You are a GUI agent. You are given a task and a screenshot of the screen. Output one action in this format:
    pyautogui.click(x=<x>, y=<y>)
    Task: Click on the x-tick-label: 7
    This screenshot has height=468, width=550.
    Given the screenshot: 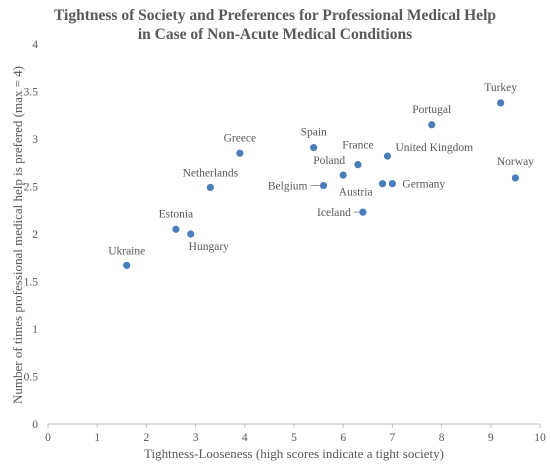 What is the action you would take?
    pyautogui.click(x=393, y=438)
    